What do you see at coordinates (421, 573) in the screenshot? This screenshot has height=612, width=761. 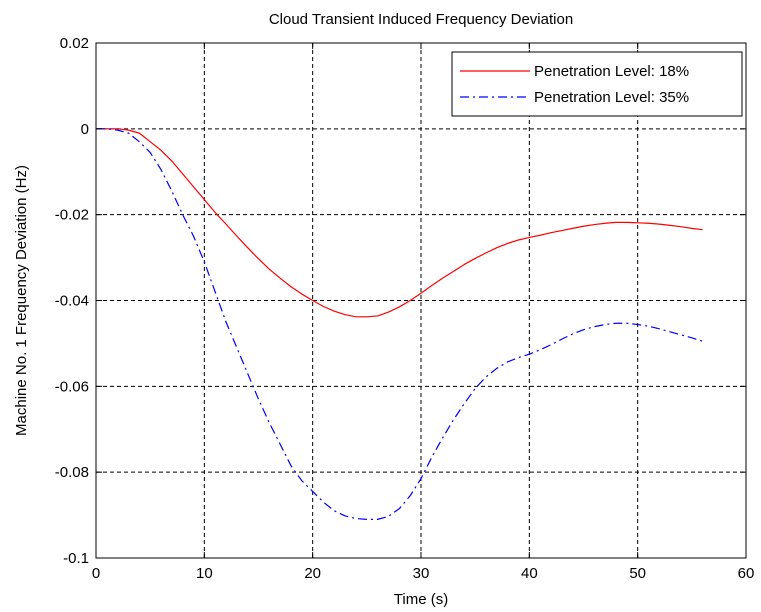 I see `x-tick-label: 30` at bounding box center [421, 573].